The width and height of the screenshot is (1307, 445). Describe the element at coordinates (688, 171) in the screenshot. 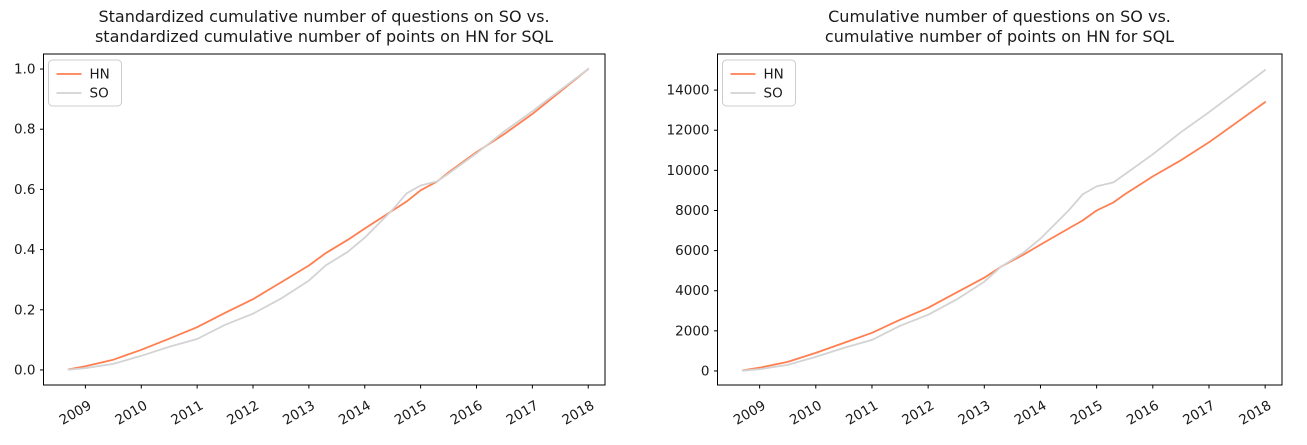

I see `y-tick-label: 10000` at that location.